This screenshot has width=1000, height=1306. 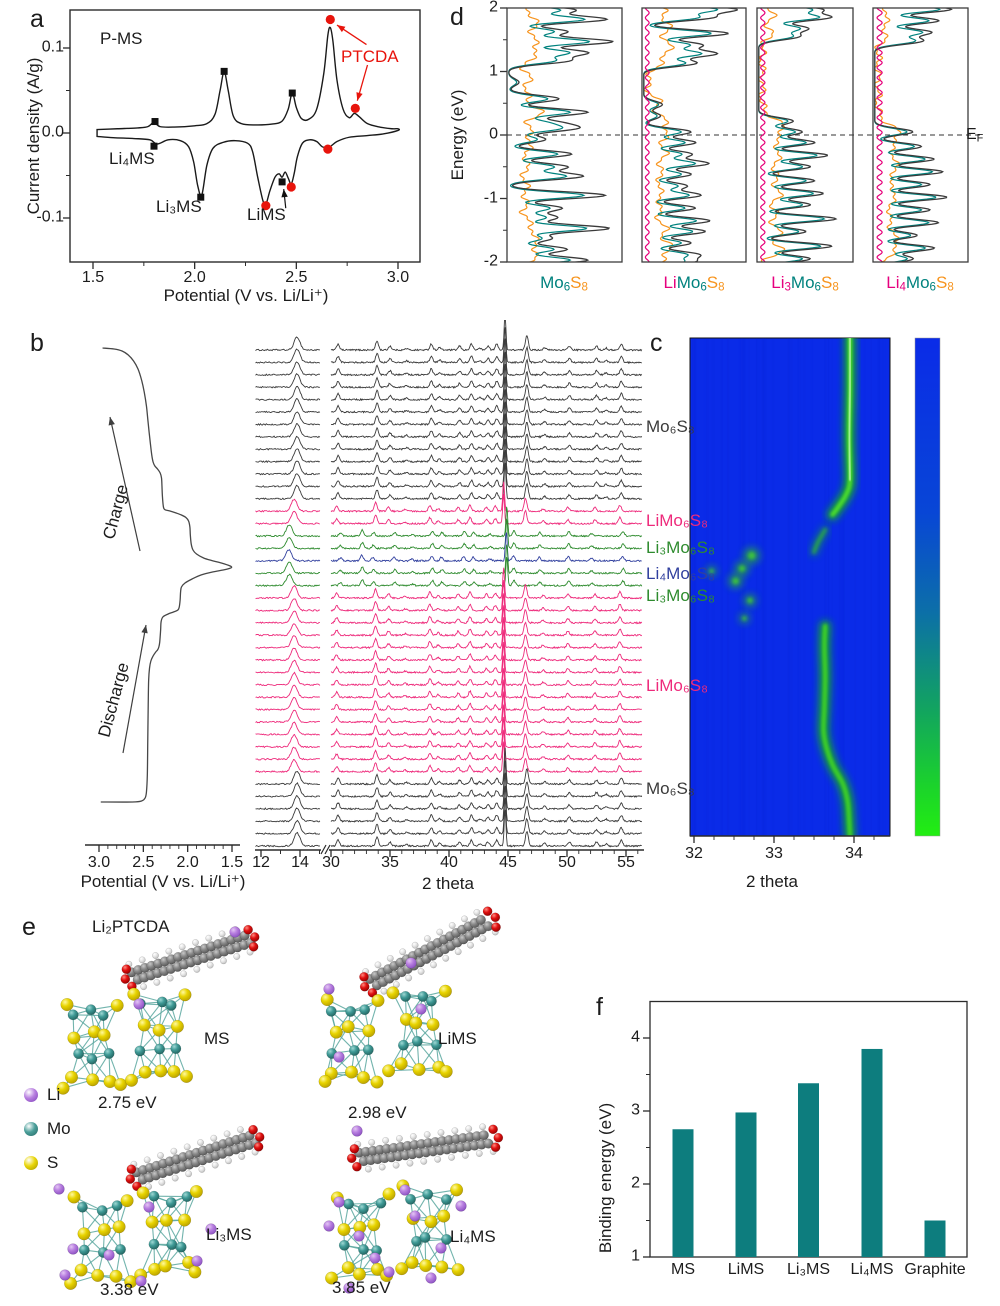 What do you see at coordinates (278, 1100) in the screenshot?
I see `structures-svg` at bounding box center [278, 1100].